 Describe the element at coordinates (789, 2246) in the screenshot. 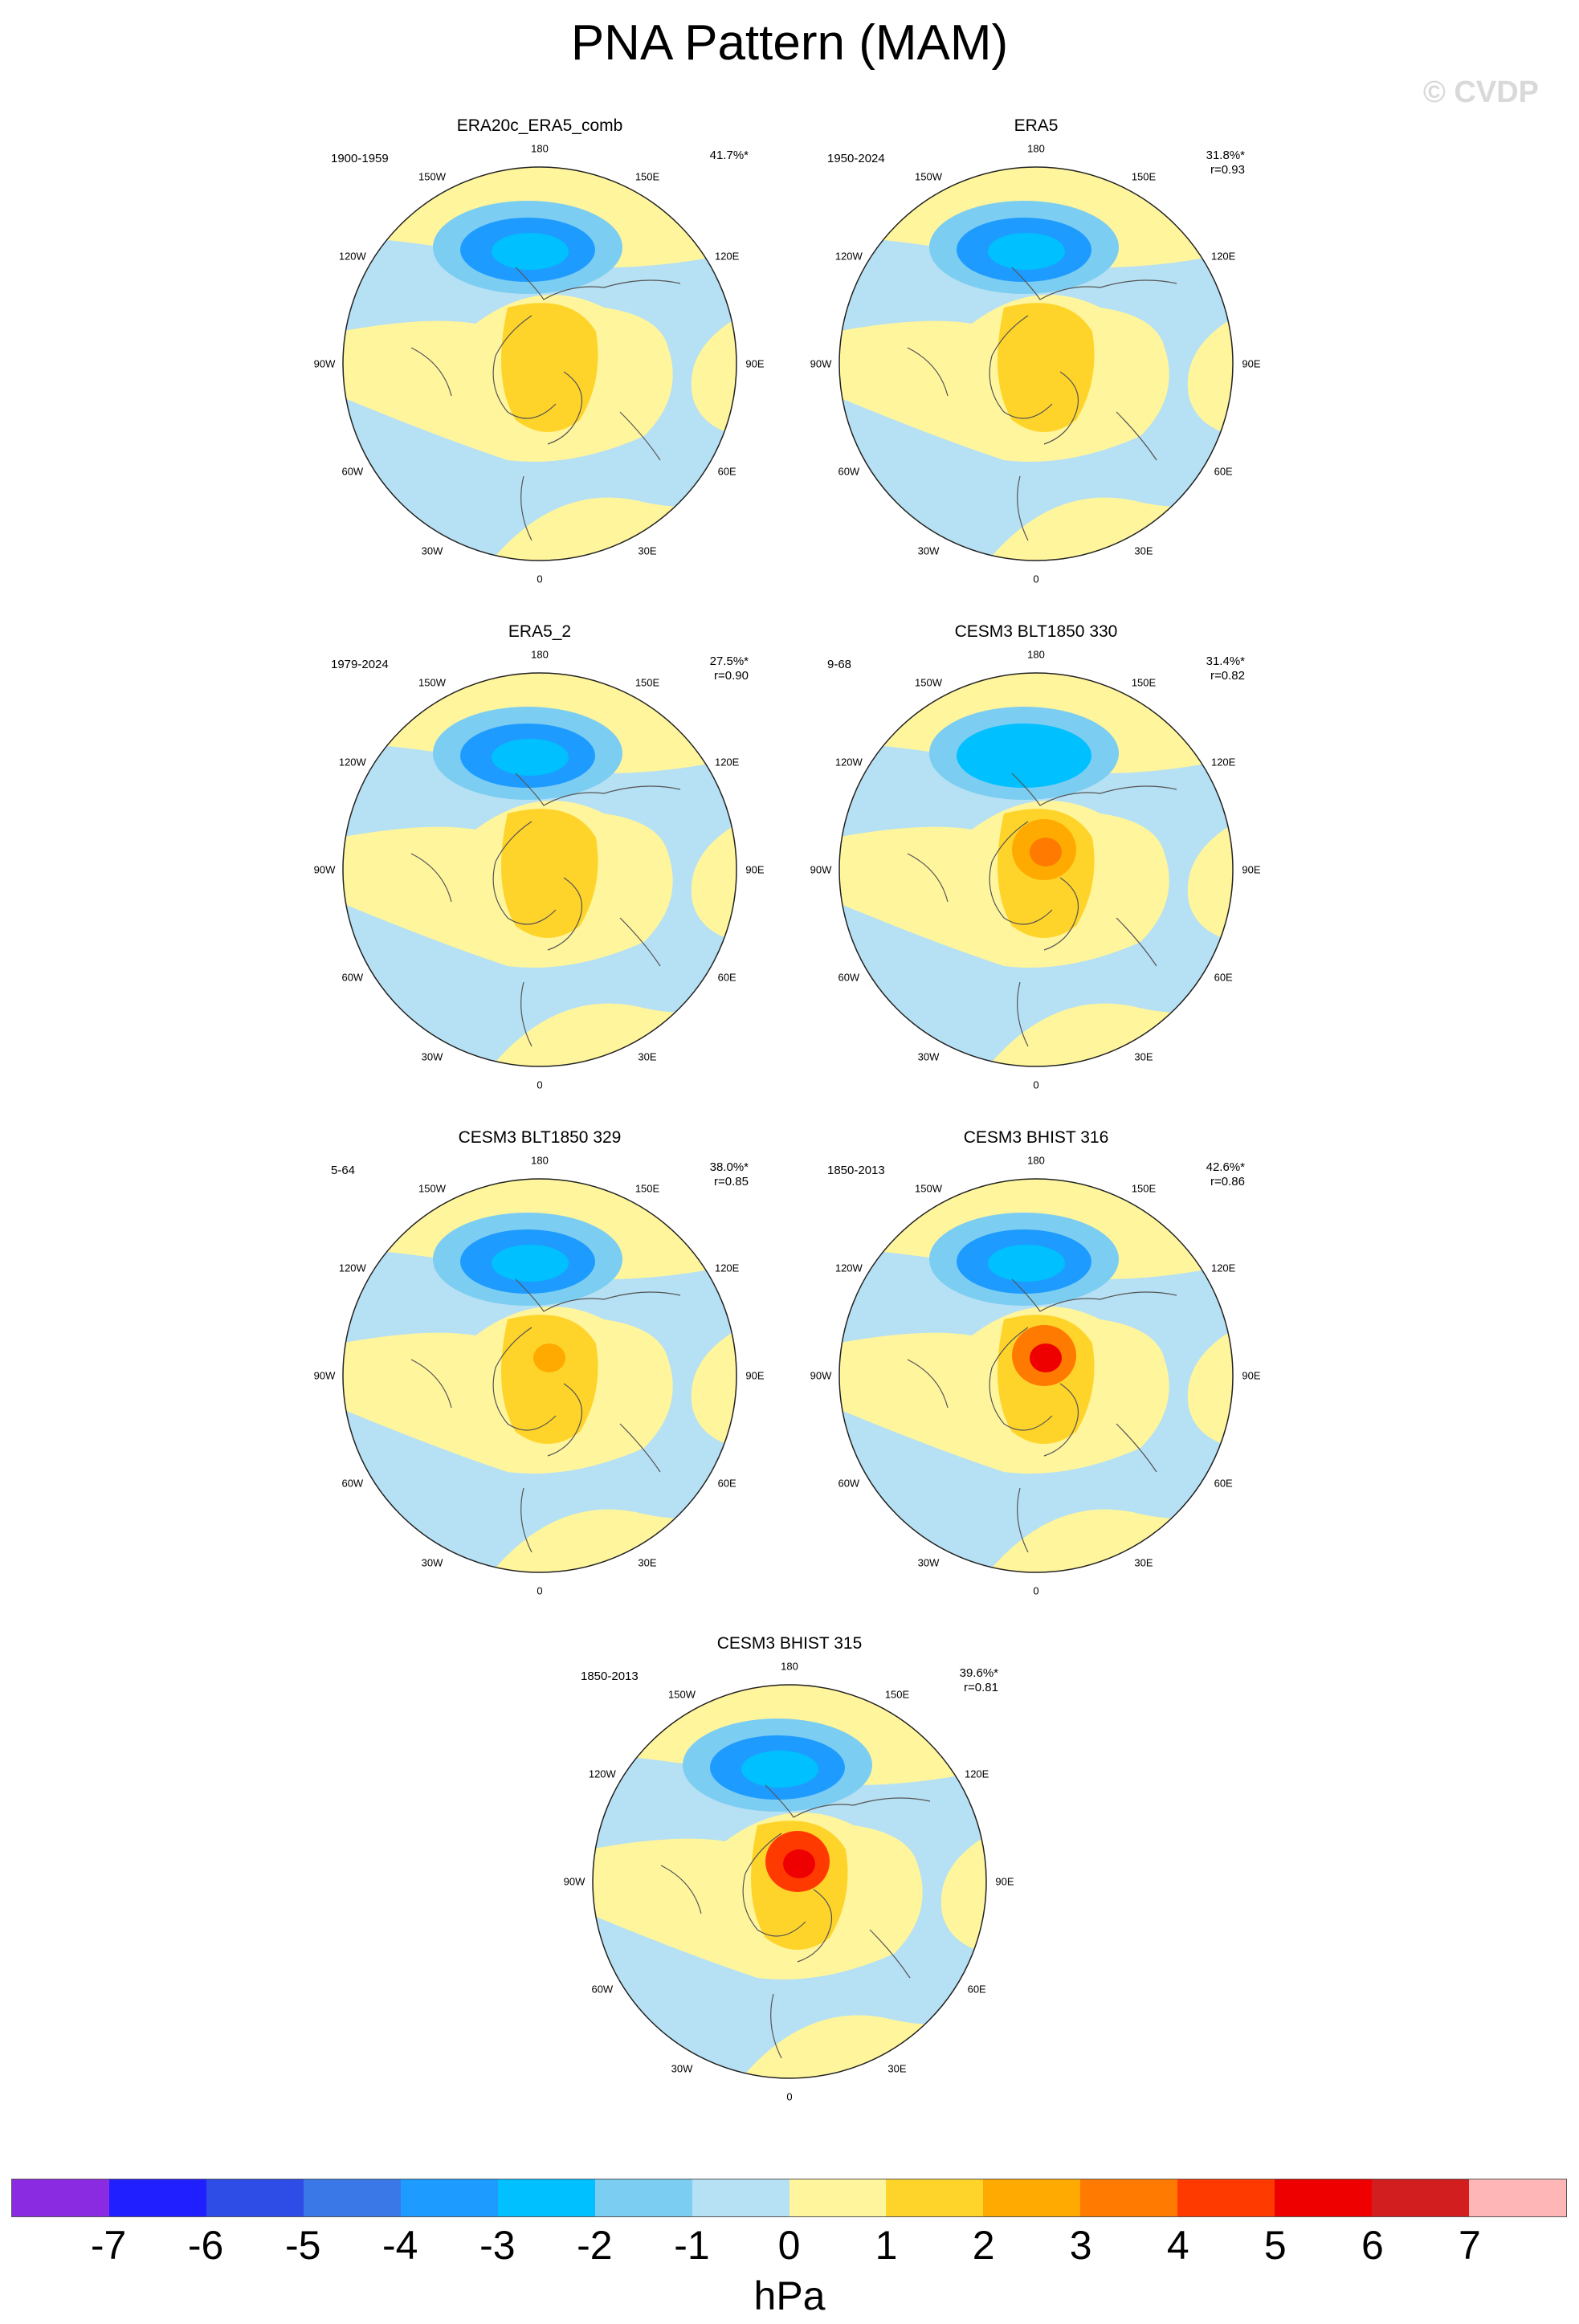

I see `colorbar-tick-label: 0` at that location.